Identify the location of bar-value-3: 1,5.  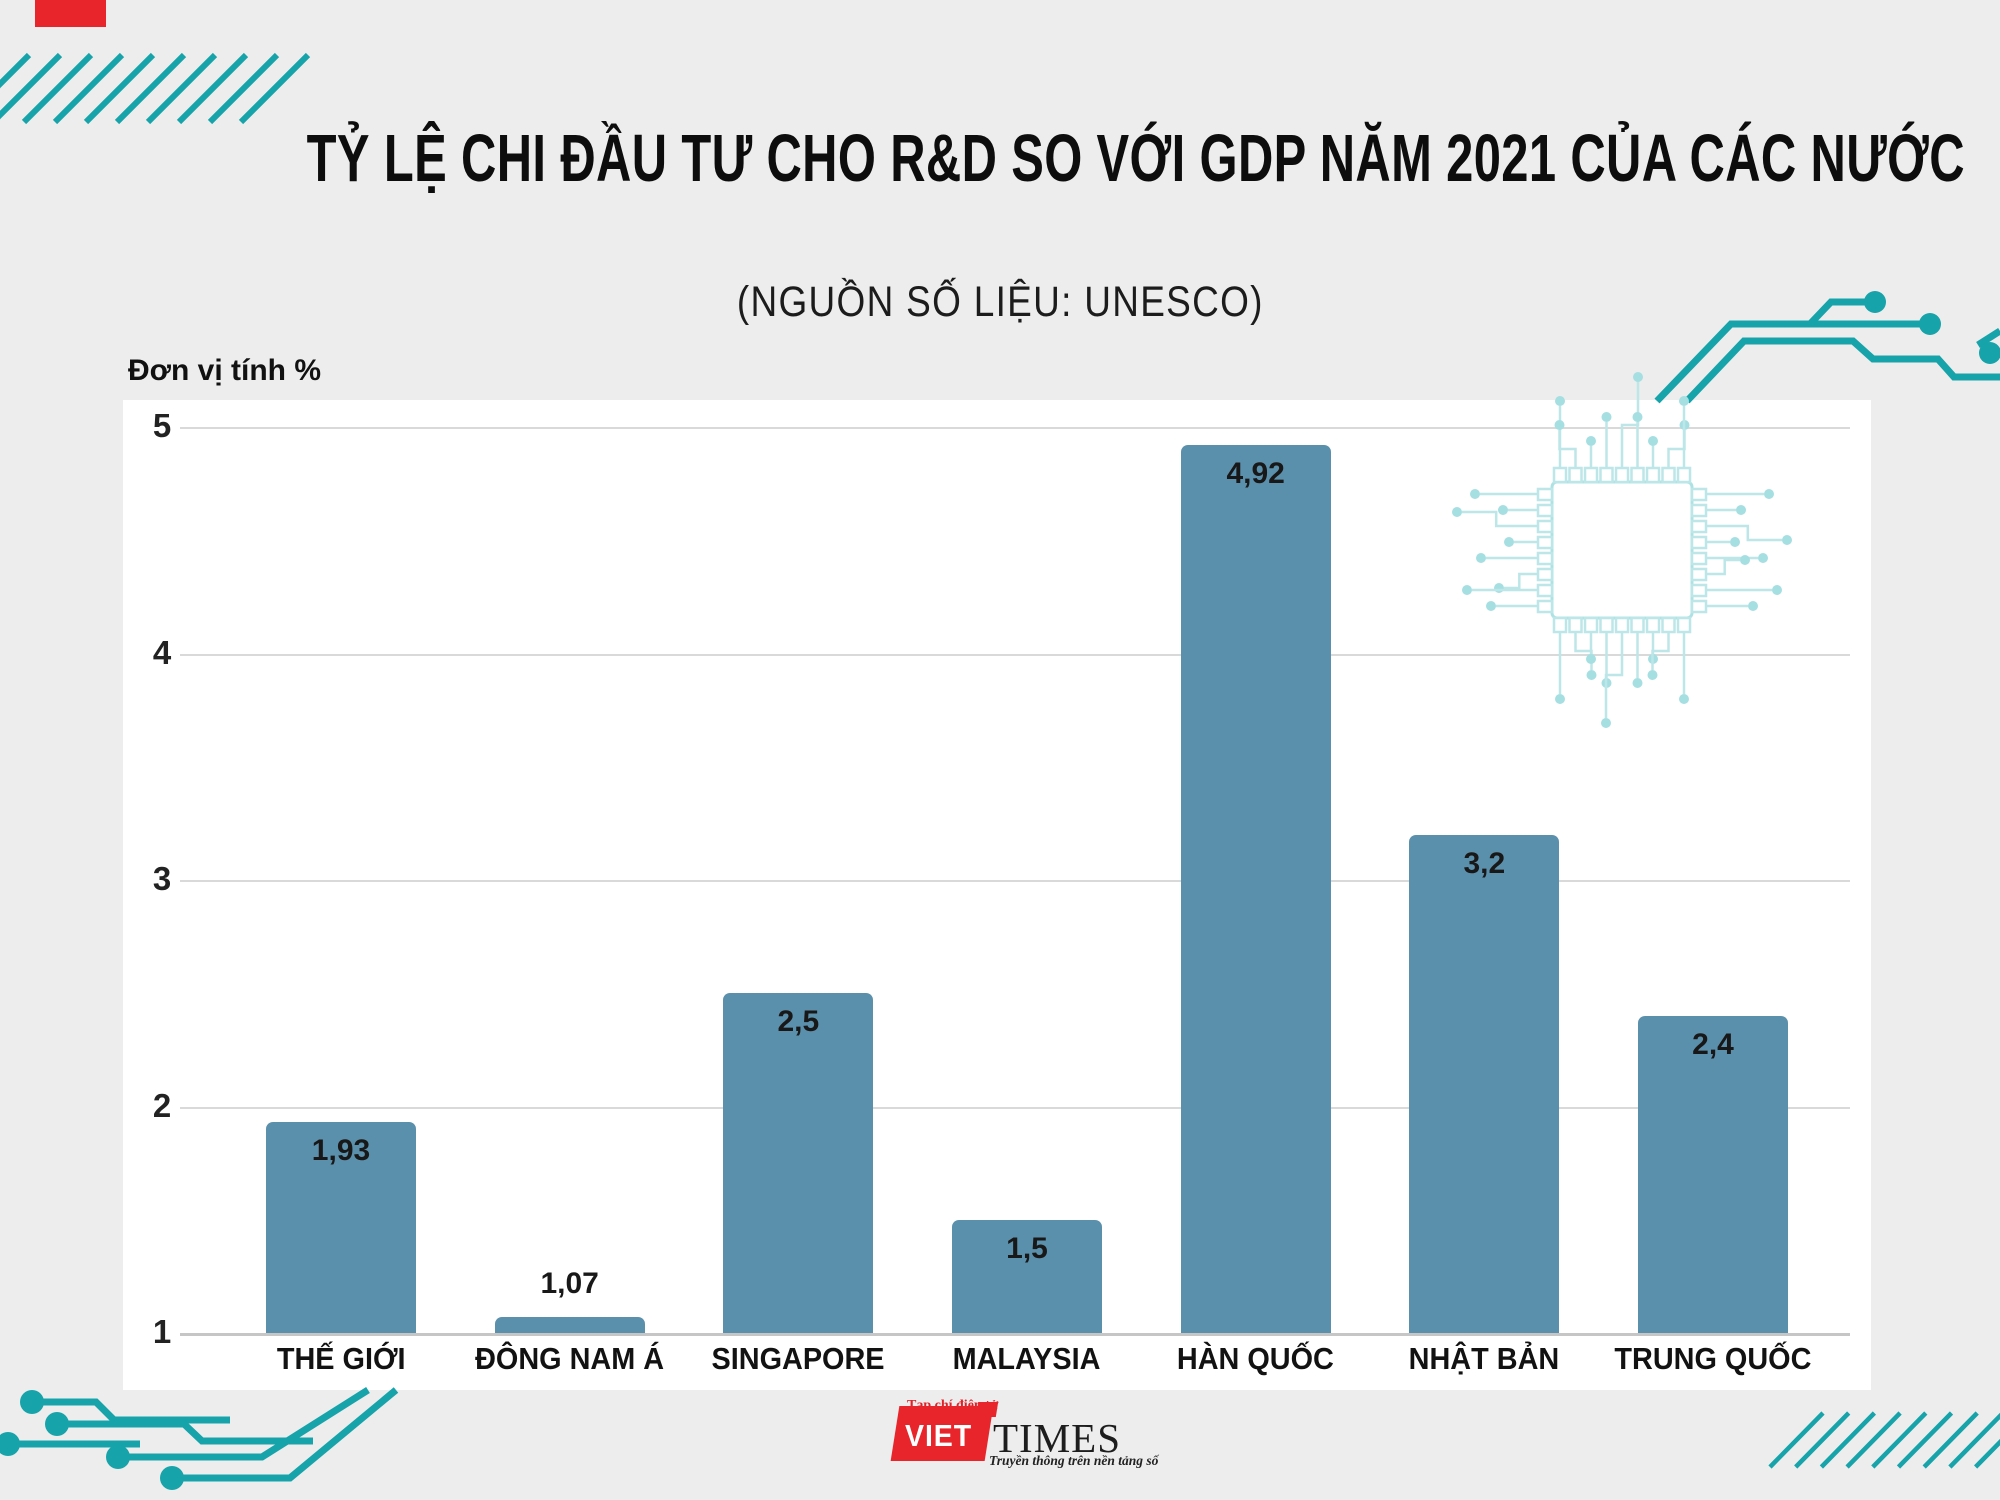
(1027, 1248).